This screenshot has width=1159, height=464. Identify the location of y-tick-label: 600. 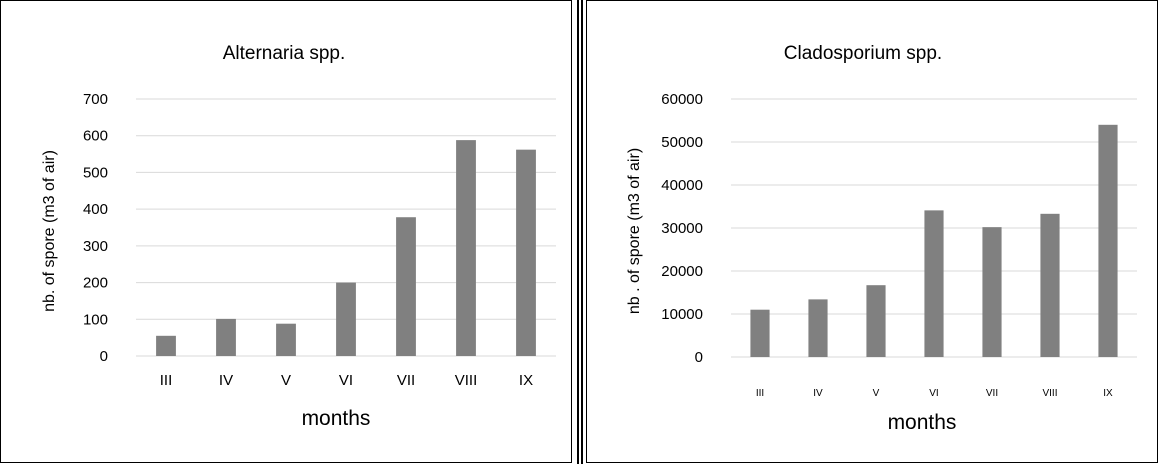
(95, 136).